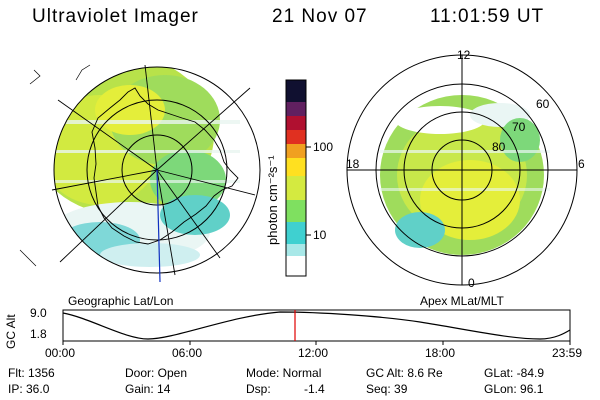 The height and width of the screenshot is (400, 600). Describe the element at coordinates (313, 353) in the screenshot. I see `time-tick-1200: 12:00` at that location.